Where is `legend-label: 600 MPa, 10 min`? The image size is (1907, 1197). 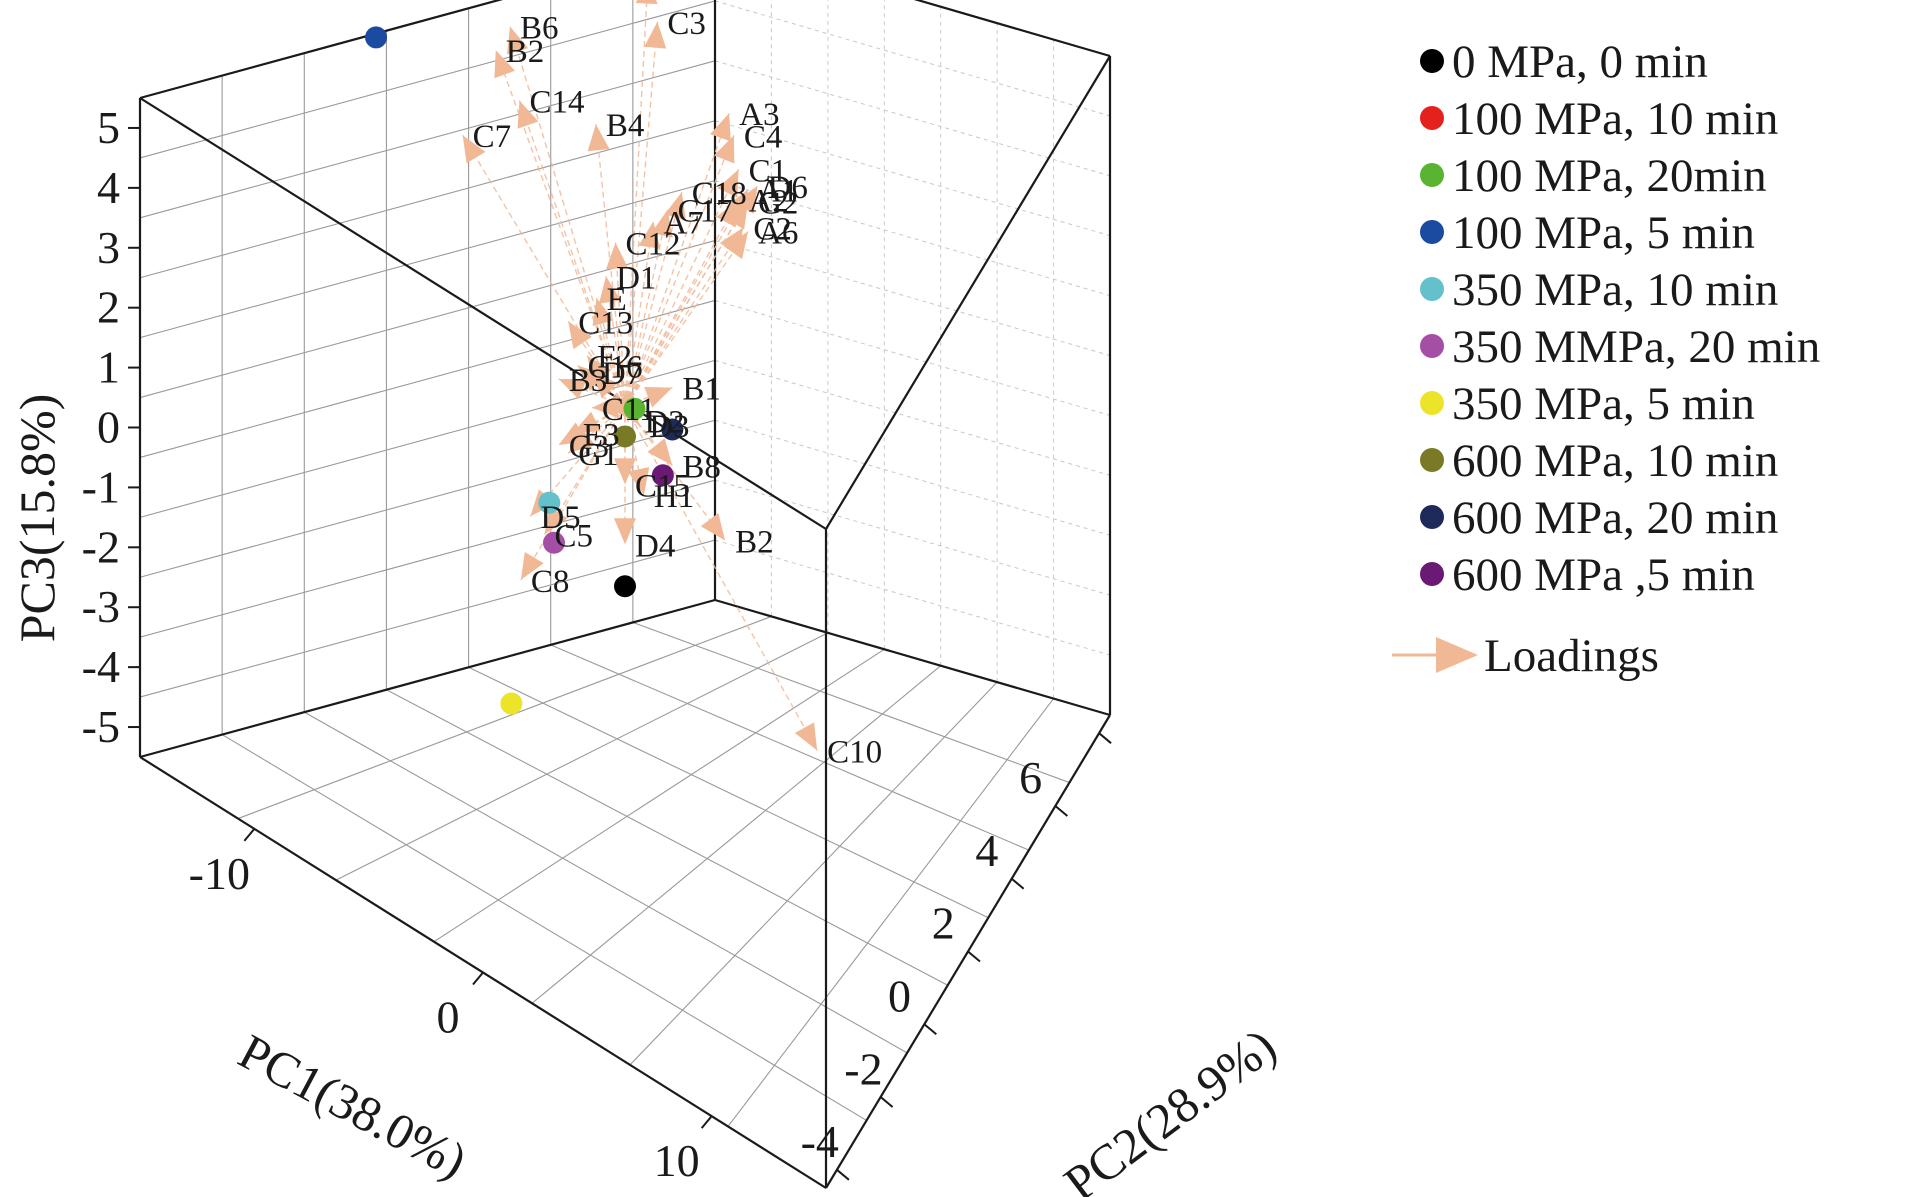 legend-label: 600 MPa, 10 min is located at coordinates (1615, 461).